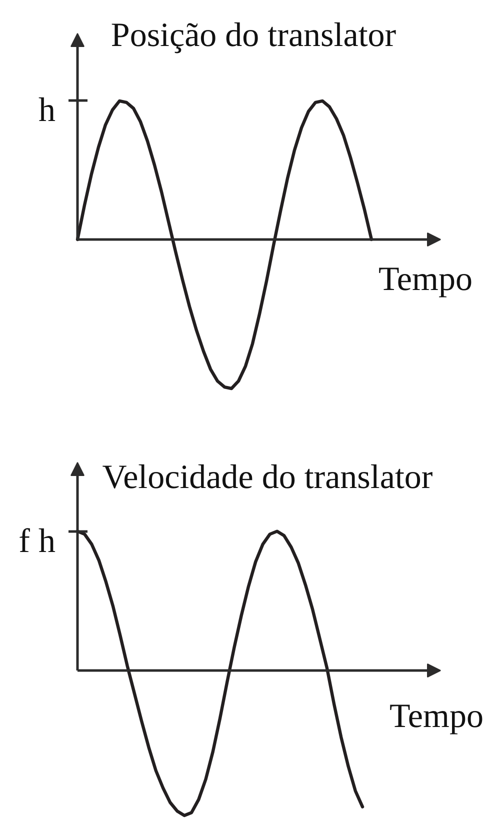  I want to click on text: f h, so click(37, 541).